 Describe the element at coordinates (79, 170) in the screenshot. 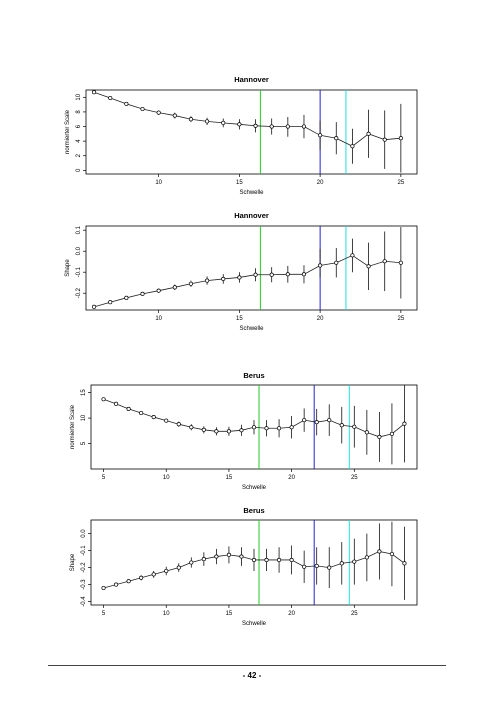

I see `y-tick-label: 0` at that location.